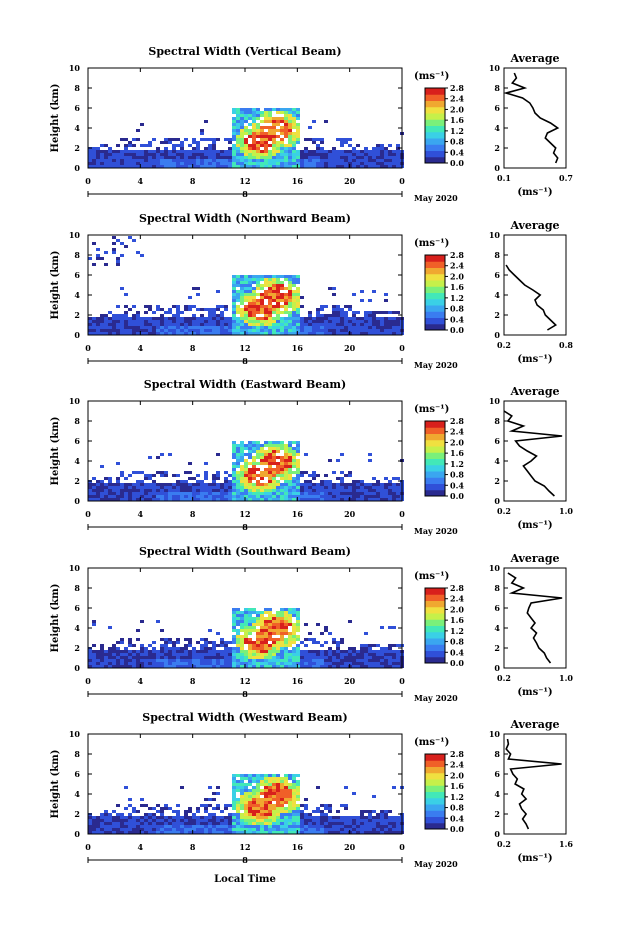 Image resolution: width=620 pixels, height=933 pixels. I want to click on x-tick-label: 12, so click(244, 181).